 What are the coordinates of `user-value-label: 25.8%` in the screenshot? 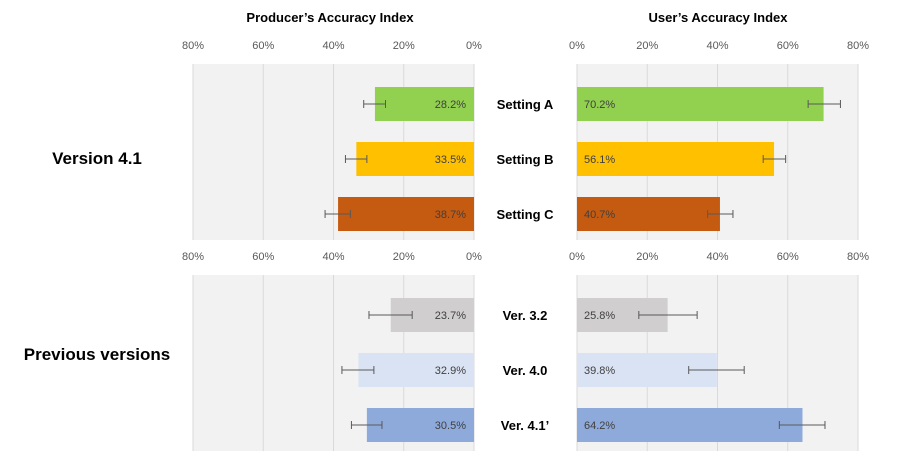 It's located at (599, 316).